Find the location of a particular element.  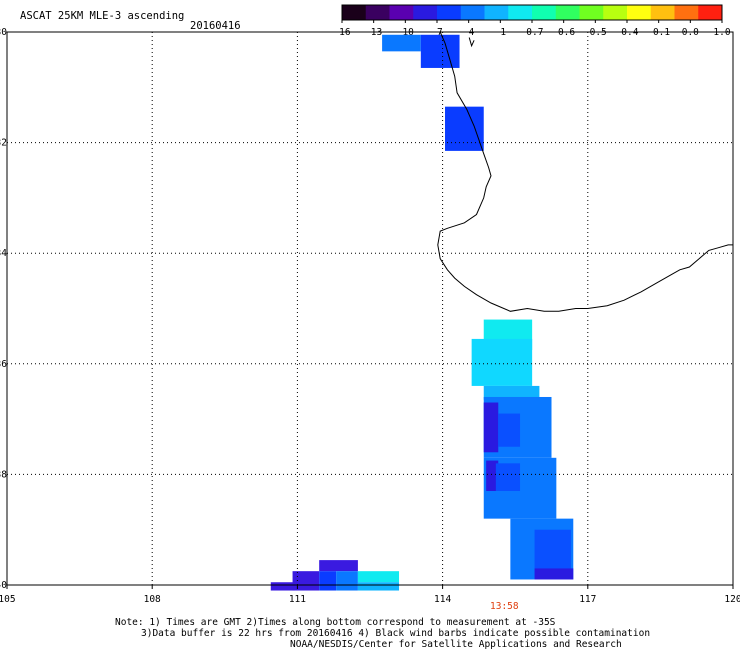

lon-tick-label: 105 is located at coordinates (8, 599).